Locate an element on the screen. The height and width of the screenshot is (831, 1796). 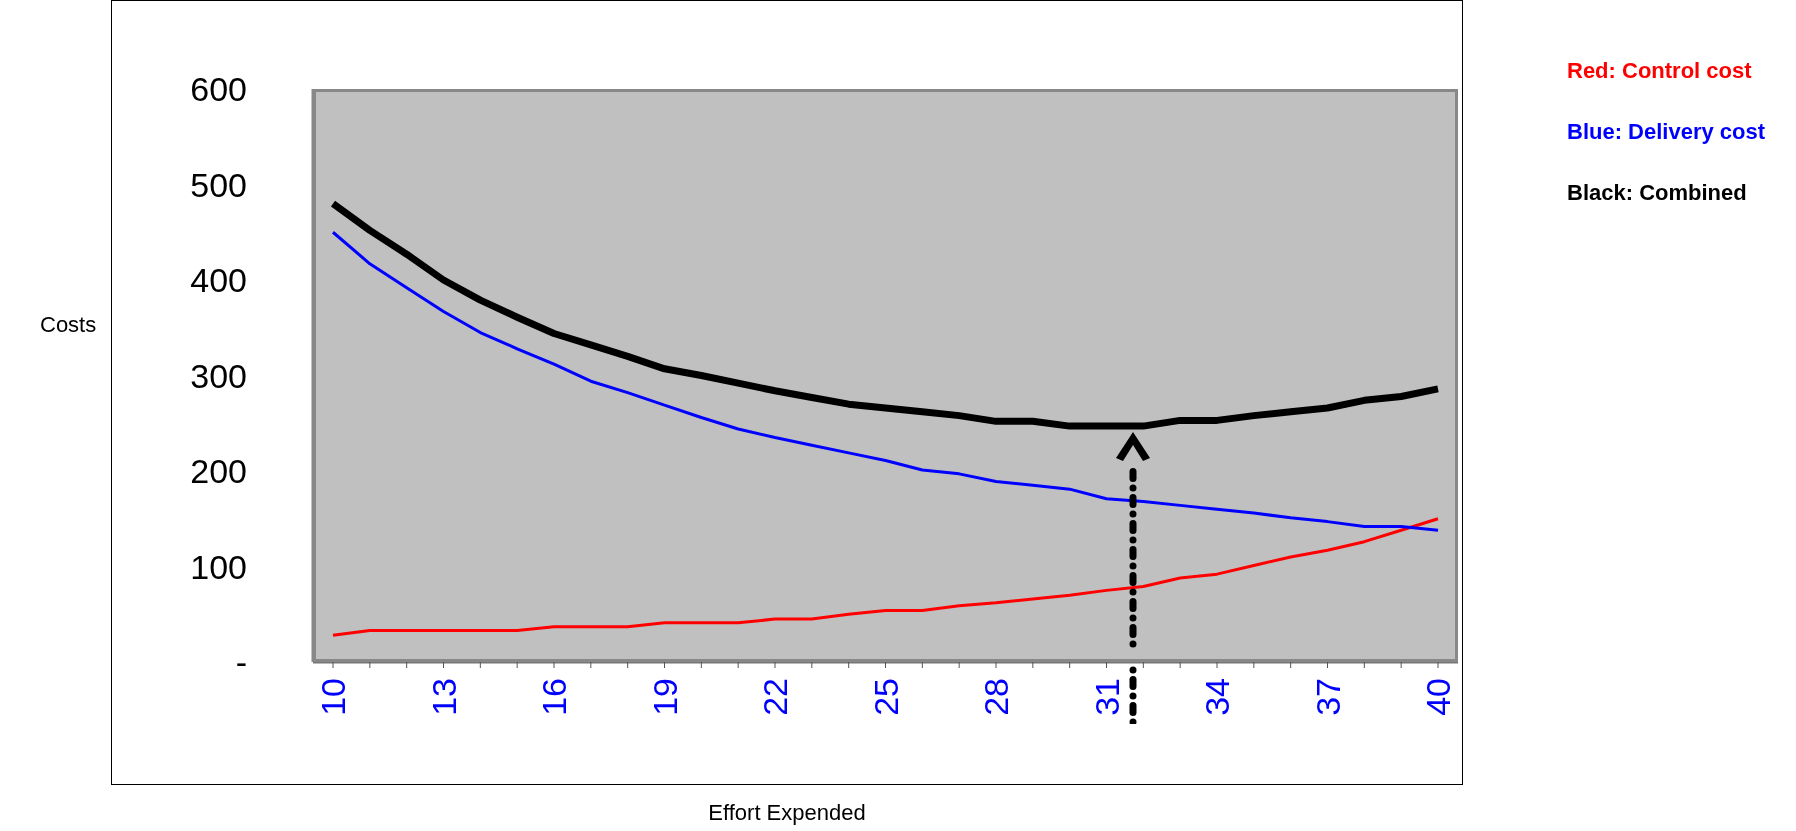
y-tick-label: 400 is located at coordinates (218, 280).